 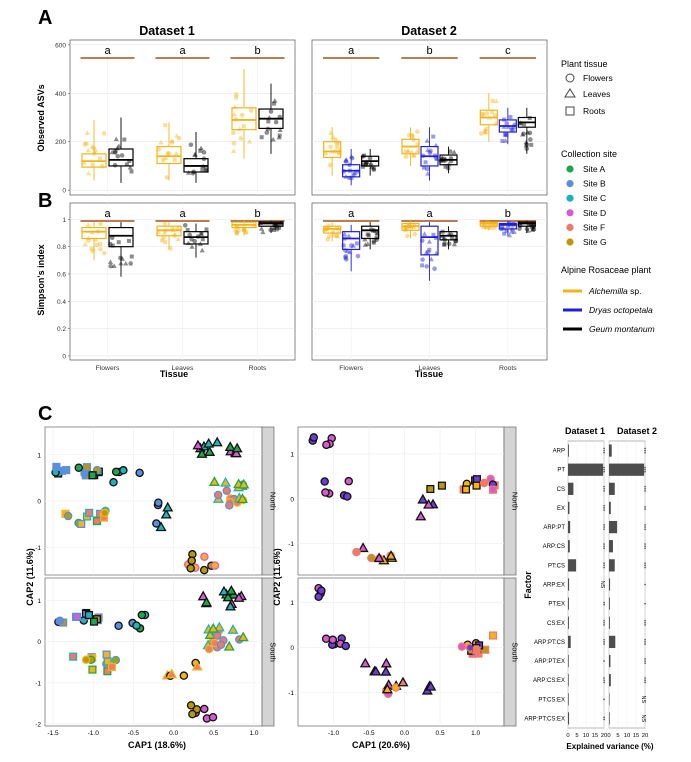 What do you see at coordinates (429, 51) in the screenshot?
I see `panel-a-d2-sig-letter: b` at bounding box center [429, 51].